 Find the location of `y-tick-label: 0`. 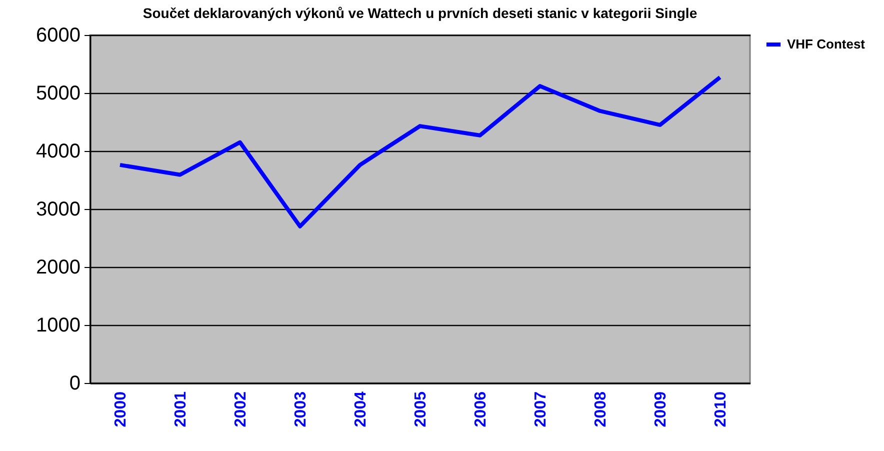

y-tick-label: 0 is located at coordinates (74, 383).